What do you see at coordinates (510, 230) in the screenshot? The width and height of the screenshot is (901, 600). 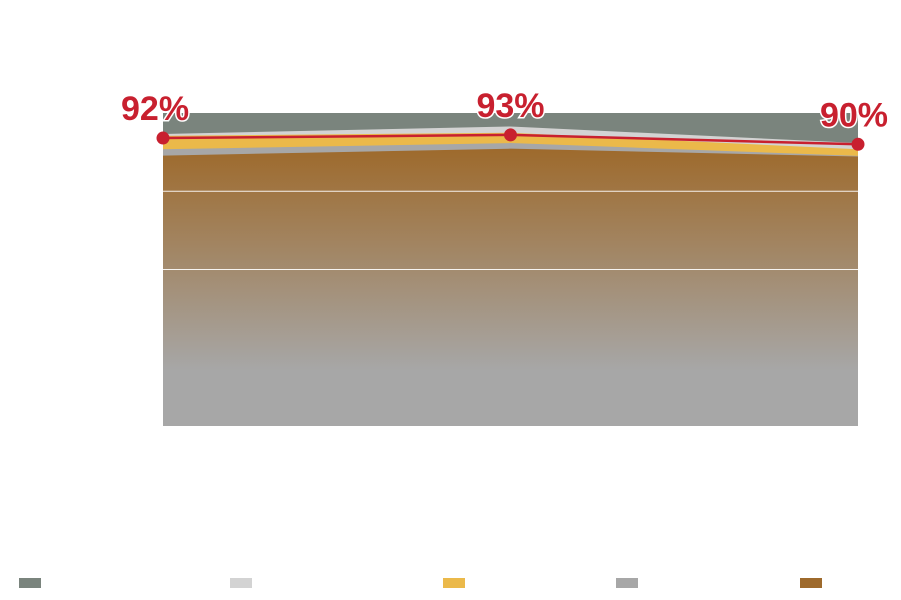 I see `gridlines` at bounding box center [510, 230].